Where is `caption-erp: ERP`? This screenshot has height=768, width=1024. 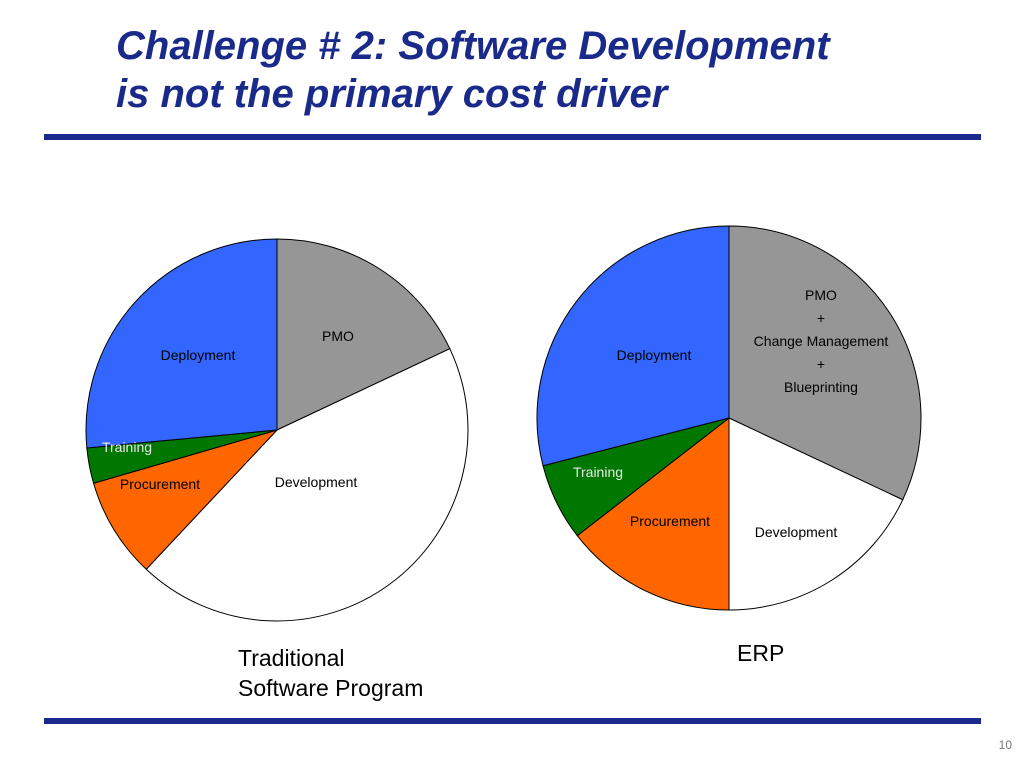 caption-erp: ERP is located at coordinates (760, 653).